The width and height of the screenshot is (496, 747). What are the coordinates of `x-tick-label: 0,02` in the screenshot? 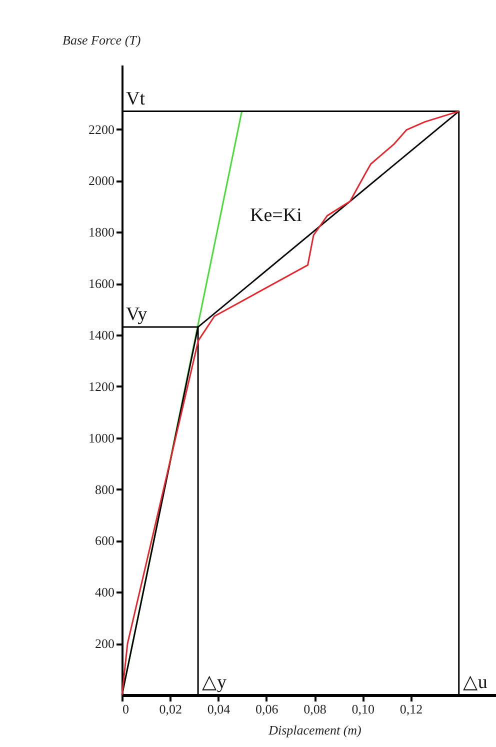 It's located at (170, 709).